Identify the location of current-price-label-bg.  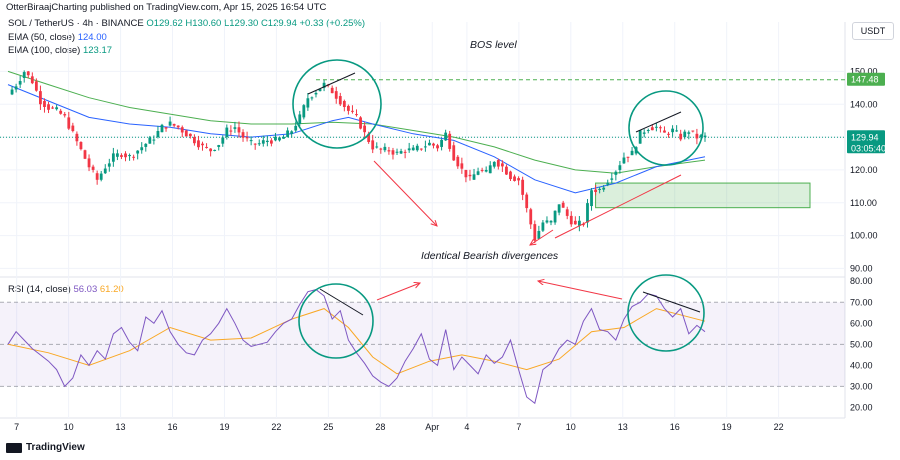
(866, 142).